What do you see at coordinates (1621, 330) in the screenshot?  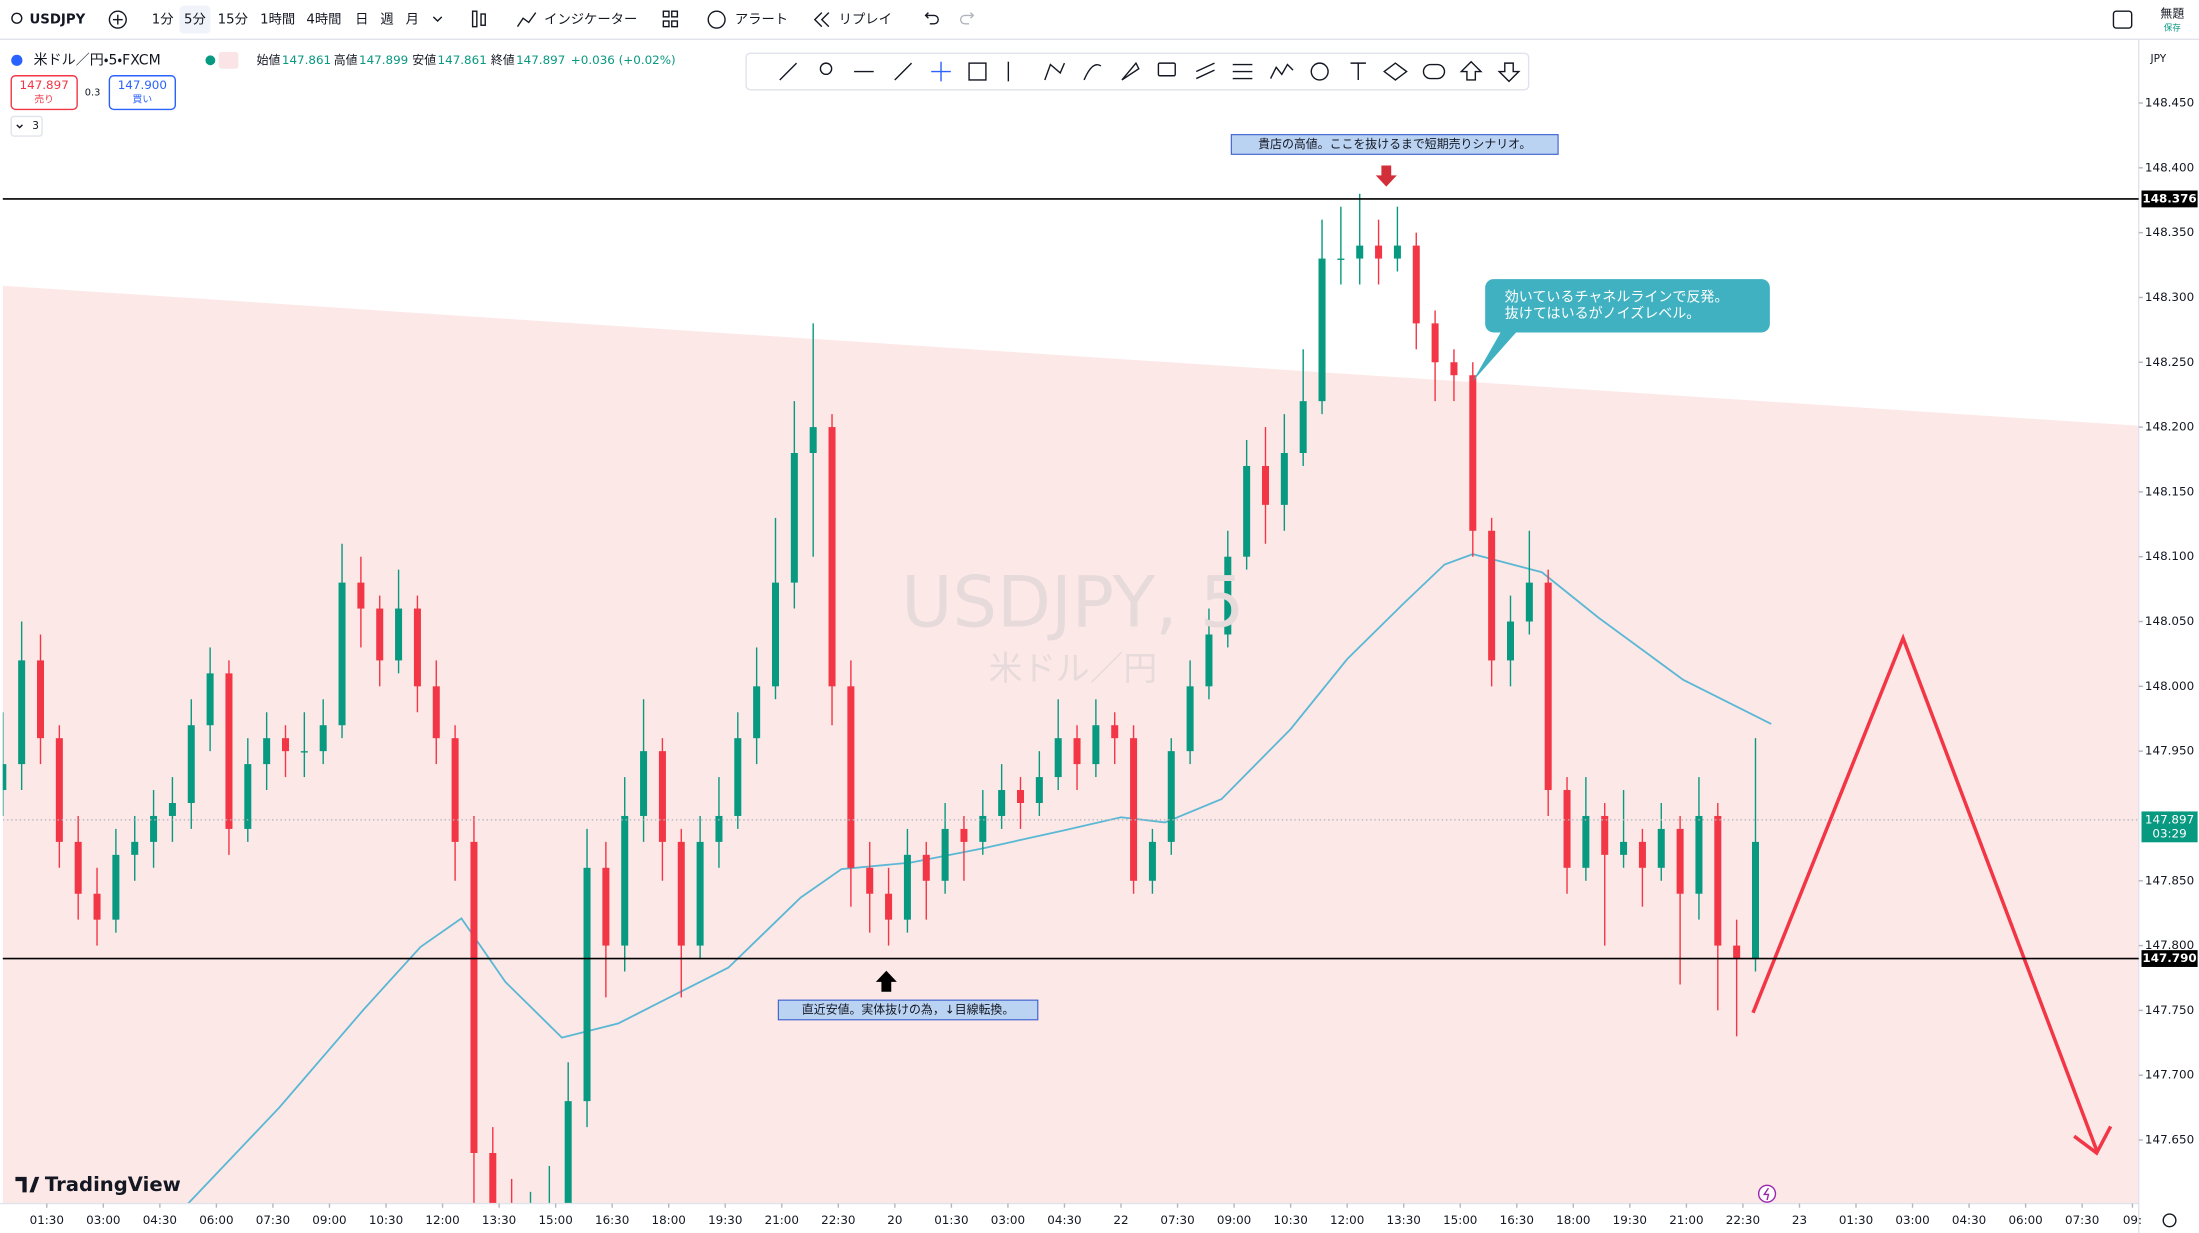 I see `callout` at bounding box center [1621, 330].